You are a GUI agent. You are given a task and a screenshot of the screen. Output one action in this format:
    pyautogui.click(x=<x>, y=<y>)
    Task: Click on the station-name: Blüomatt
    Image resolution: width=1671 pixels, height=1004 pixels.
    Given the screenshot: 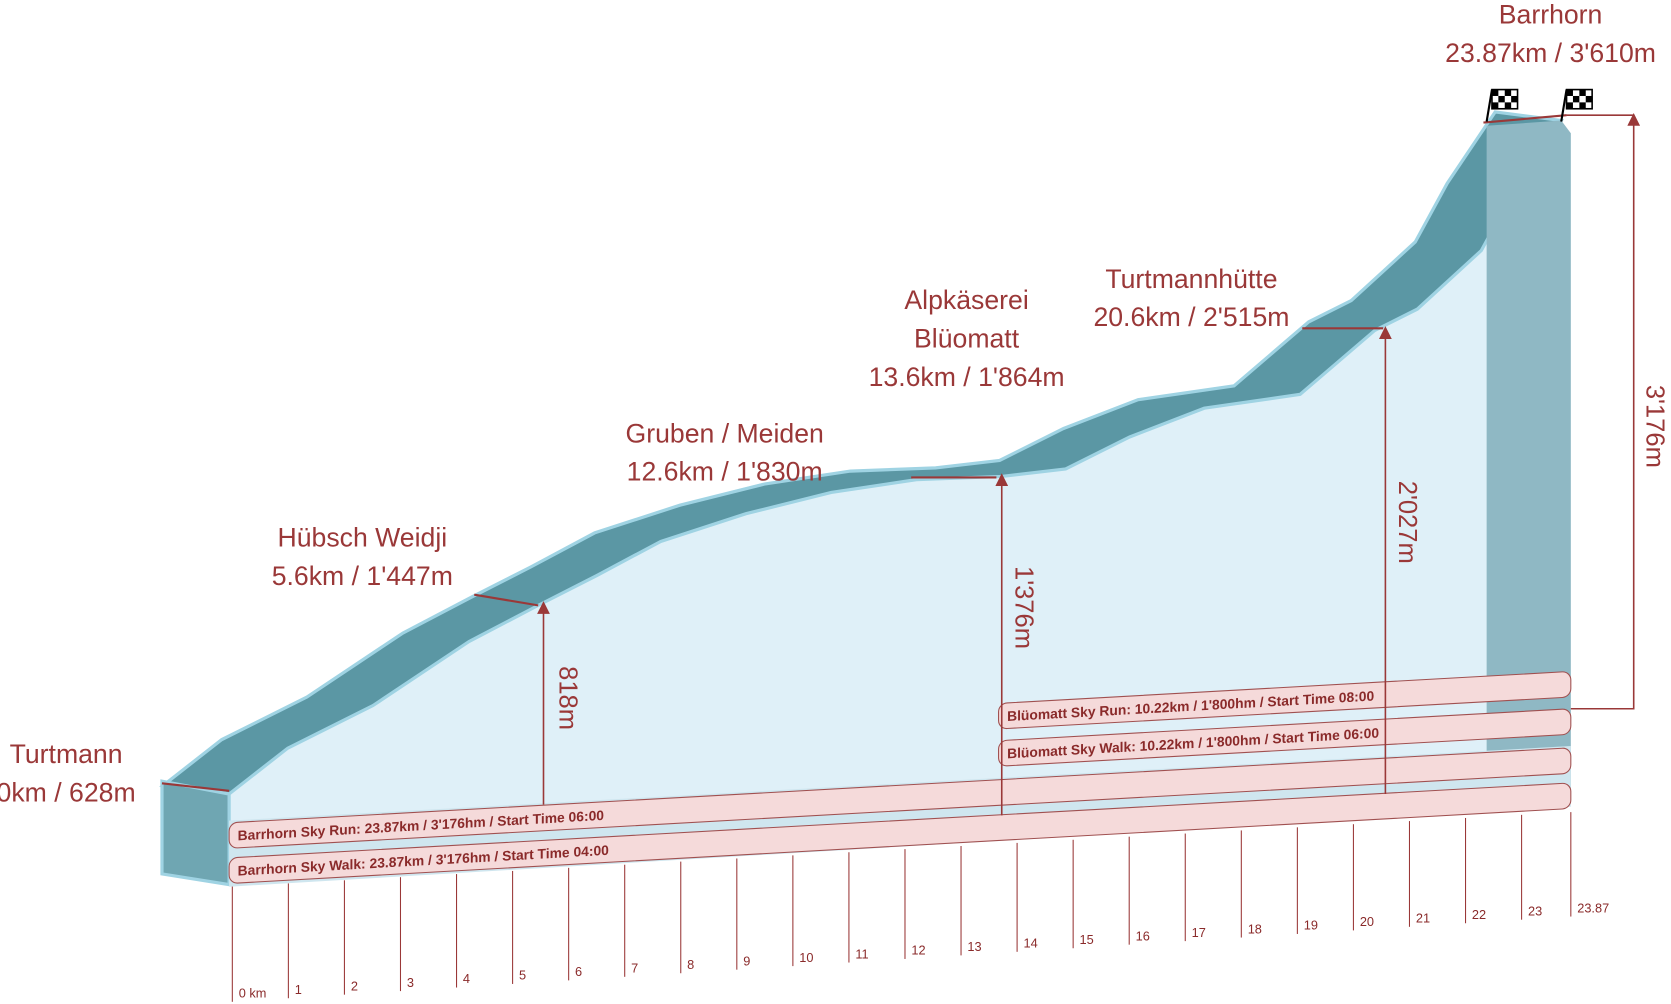 What is the action you would take?
    pyautogui.click(x=967, y=338)
    